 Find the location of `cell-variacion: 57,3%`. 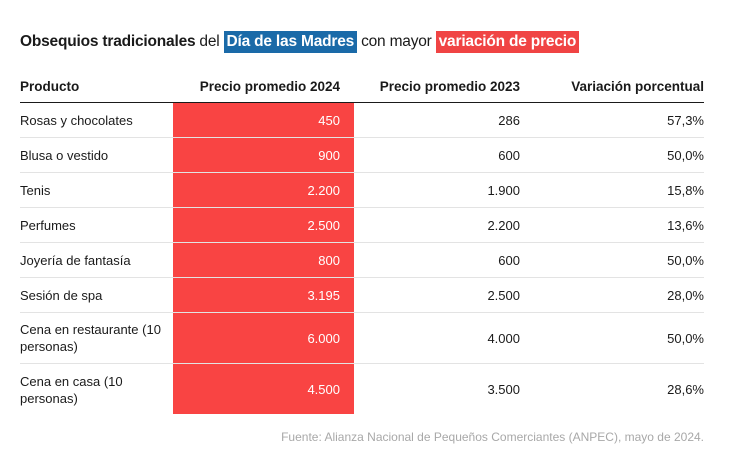

cell-variacion: 57,3% is located at coordinates (685, 120).